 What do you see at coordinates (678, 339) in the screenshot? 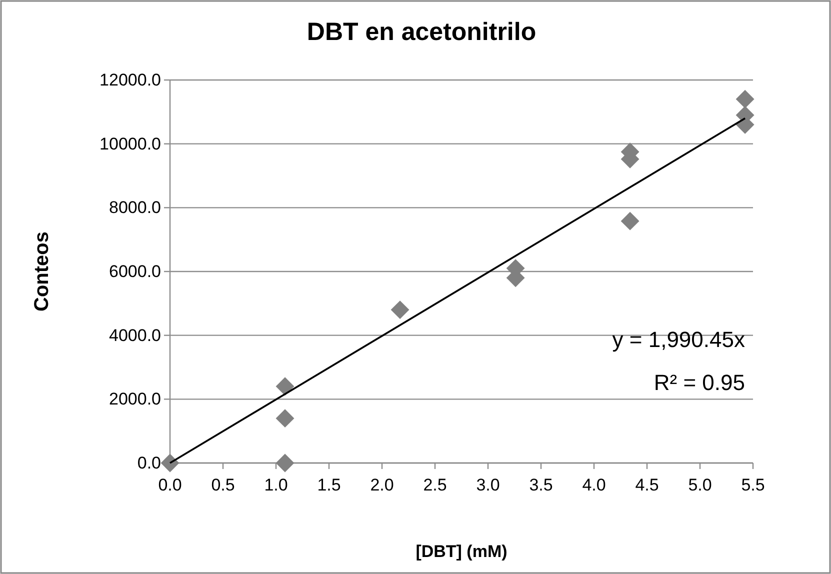
I see `annotation: y = 1,990.45x` at bounding box center [678, 339].